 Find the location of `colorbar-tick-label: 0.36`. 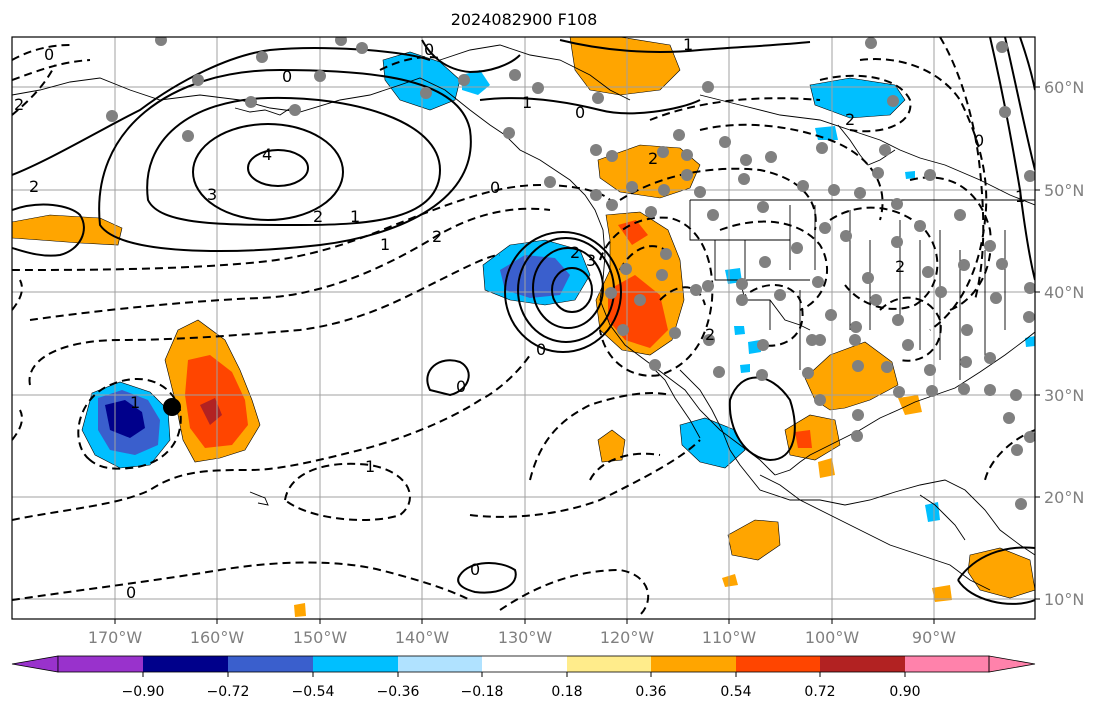

colorbar-tick-label: 0.36 is located at coordinates (650, 692).